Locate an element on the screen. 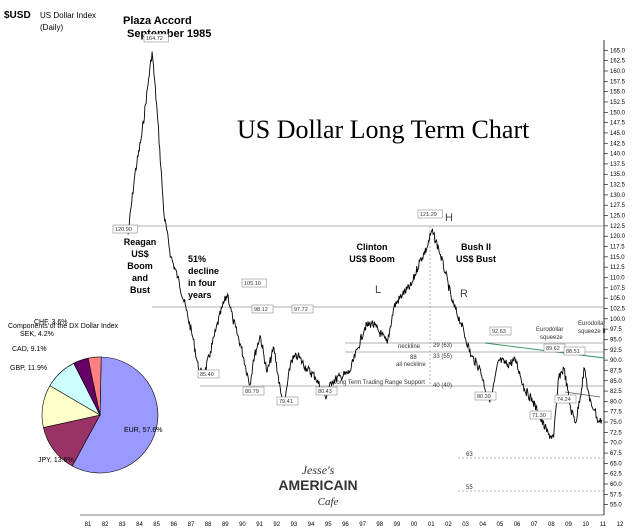  x-tick-label: 97 is located at coordinates (362, 525).